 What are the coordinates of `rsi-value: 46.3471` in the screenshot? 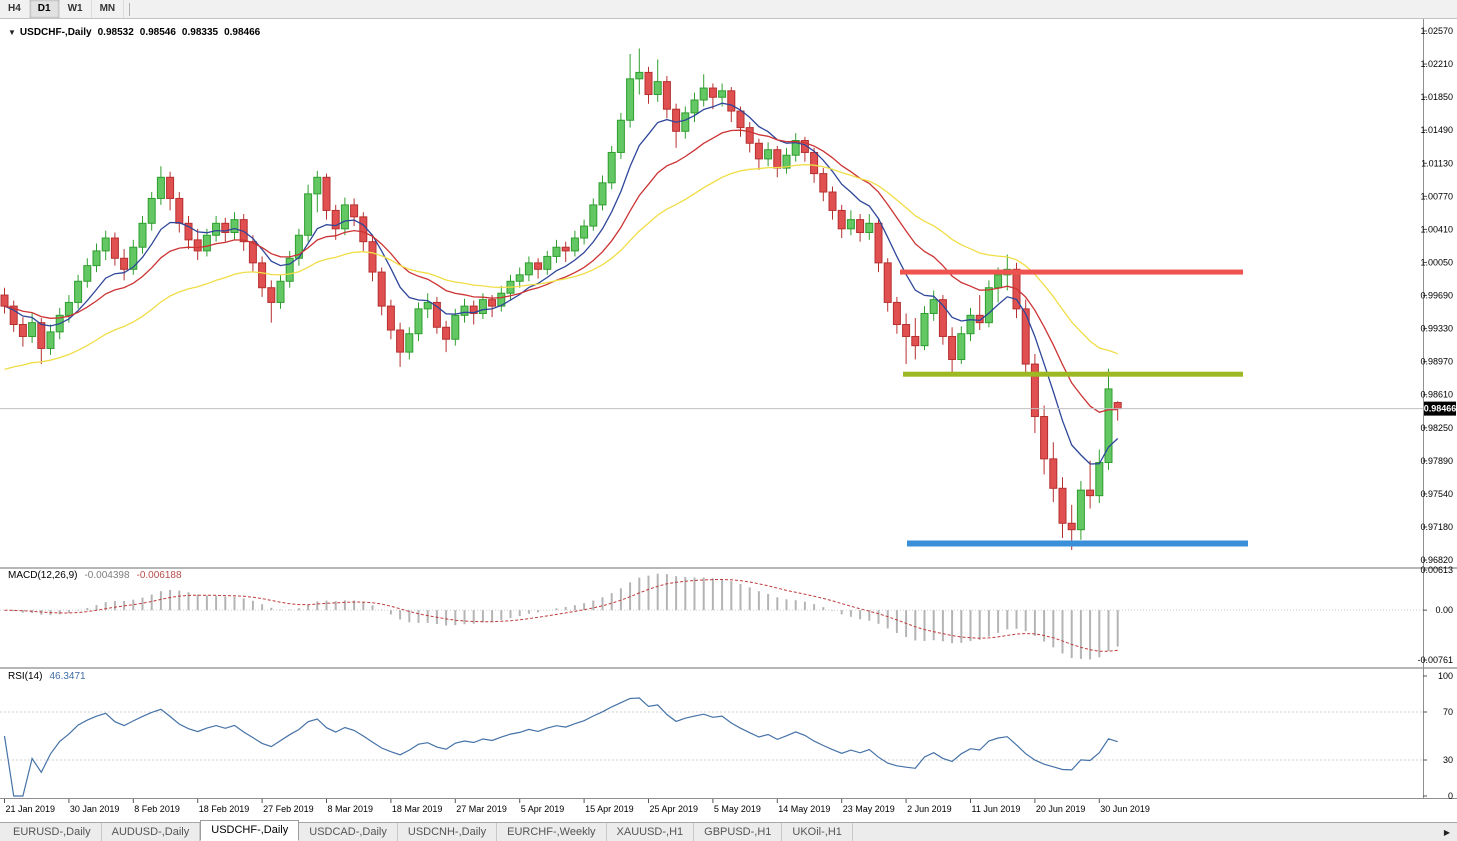 It's located at (67, 676).